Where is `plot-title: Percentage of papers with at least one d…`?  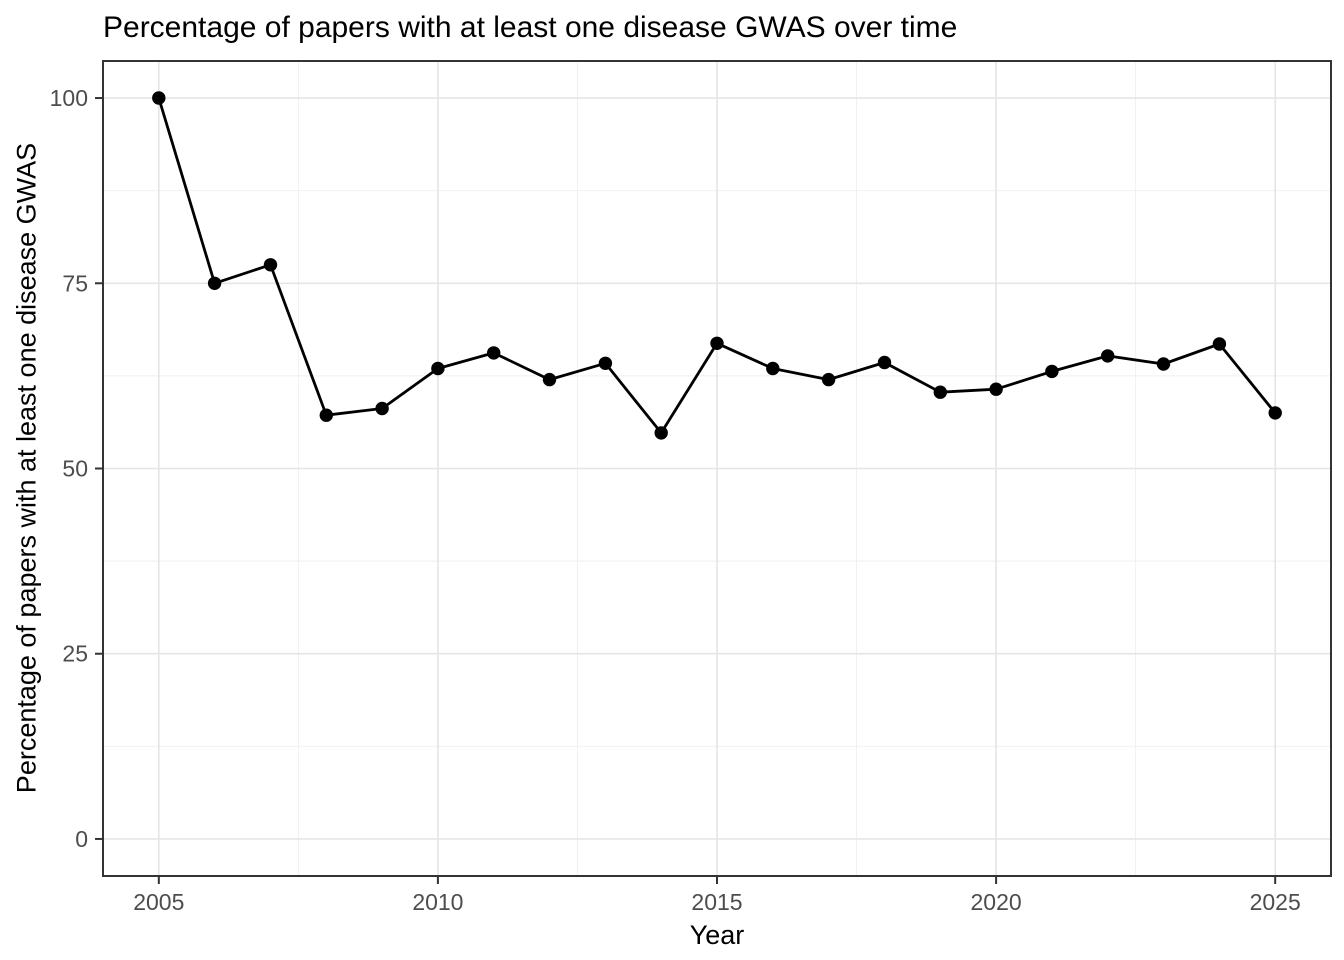 plot-title: Percentage of papers with at least one d… is located at coordinates (530, 27).